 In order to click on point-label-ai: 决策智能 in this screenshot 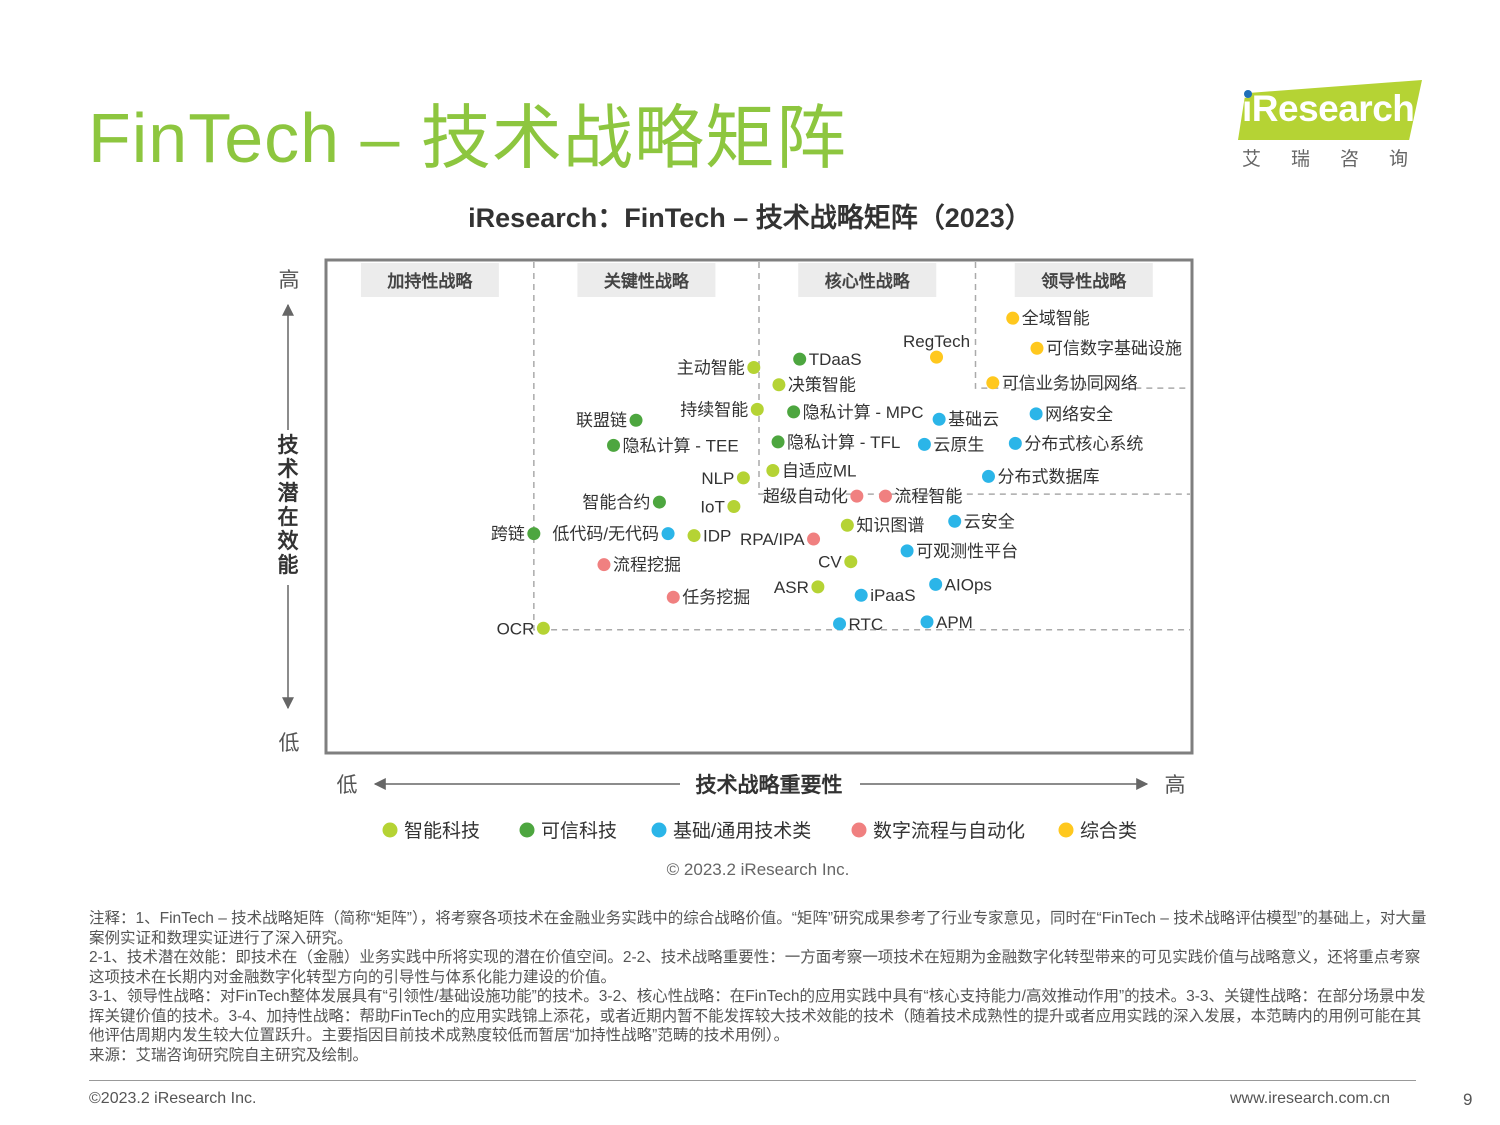, I will do `click(822, 385)`.